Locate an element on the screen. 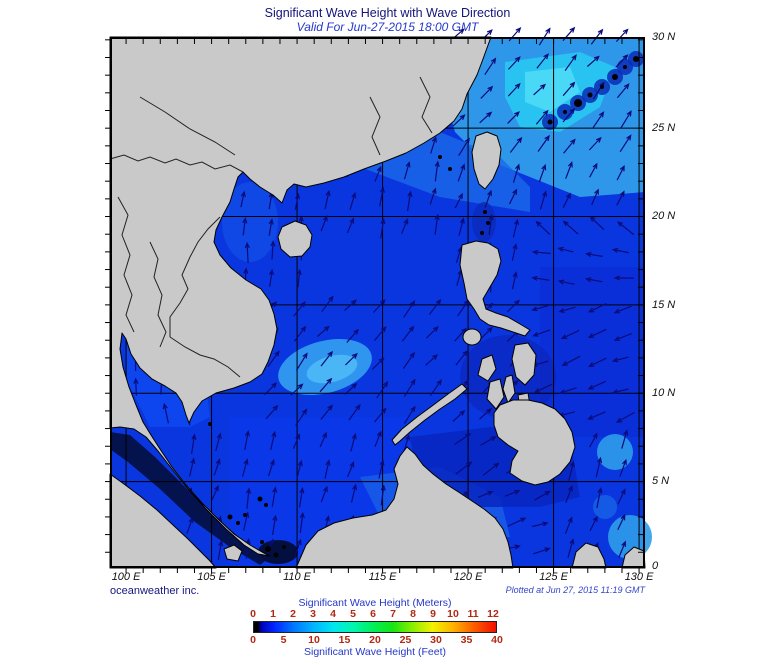 The width and height of the screenshot is (775, 665). meters-tick: 8 is located at coordinates (413, 614).